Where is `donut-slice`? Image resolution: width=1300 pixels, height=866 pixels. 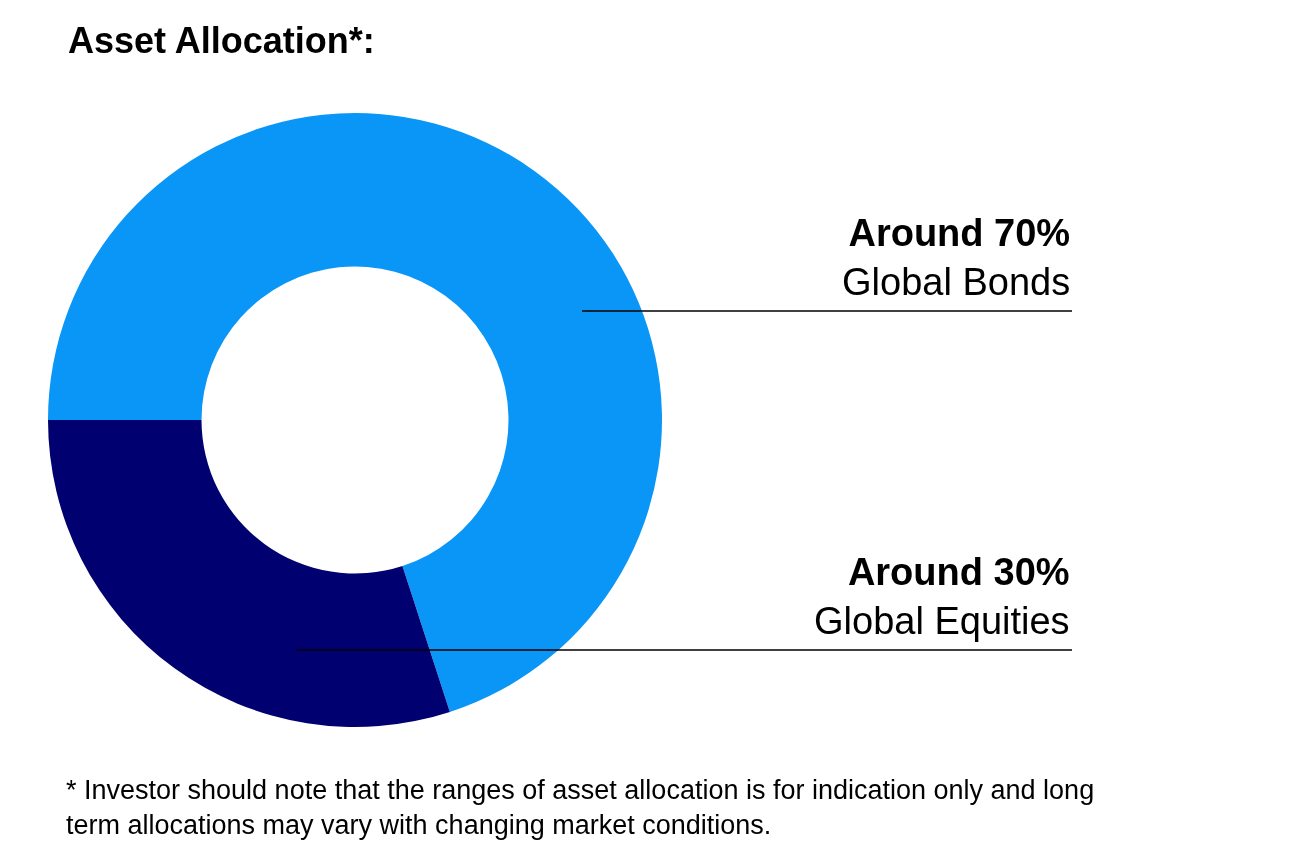
donut-slice is located at coordinates (249, 573).